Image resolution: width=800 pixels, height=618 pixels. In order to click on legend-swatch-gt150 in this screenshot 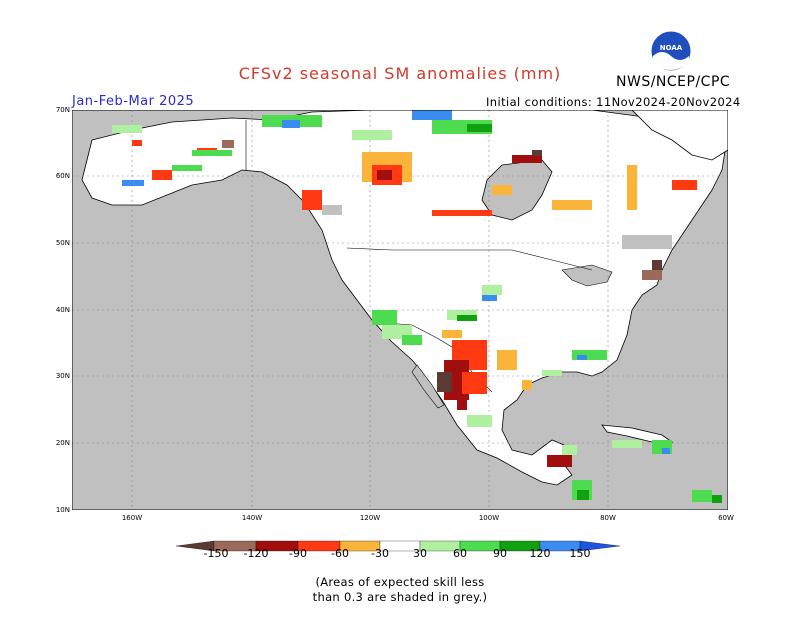, I will do `click(600, 546)`.